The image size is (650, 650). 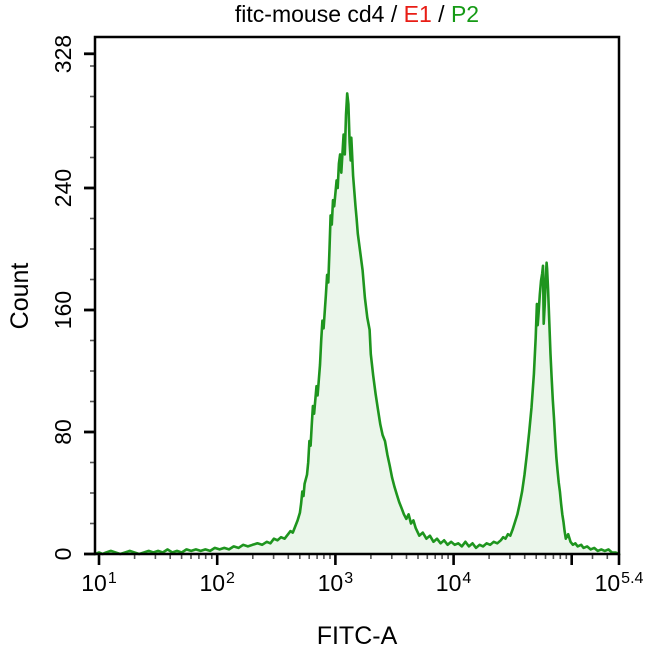 I want to click on x-tick-label: 101, so click(x=99, y=583).